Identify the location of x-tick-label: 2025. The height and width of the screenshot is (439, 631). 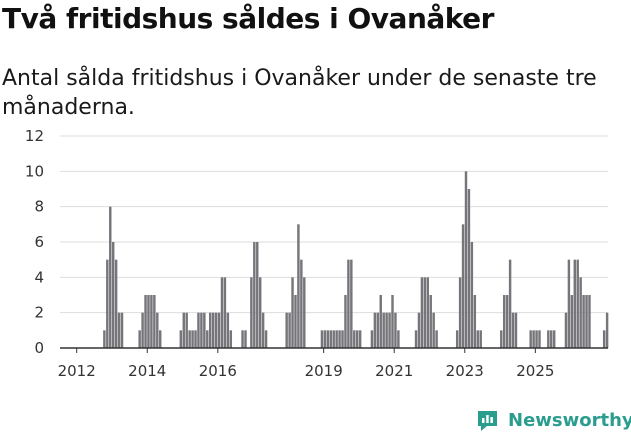
(535, 371).